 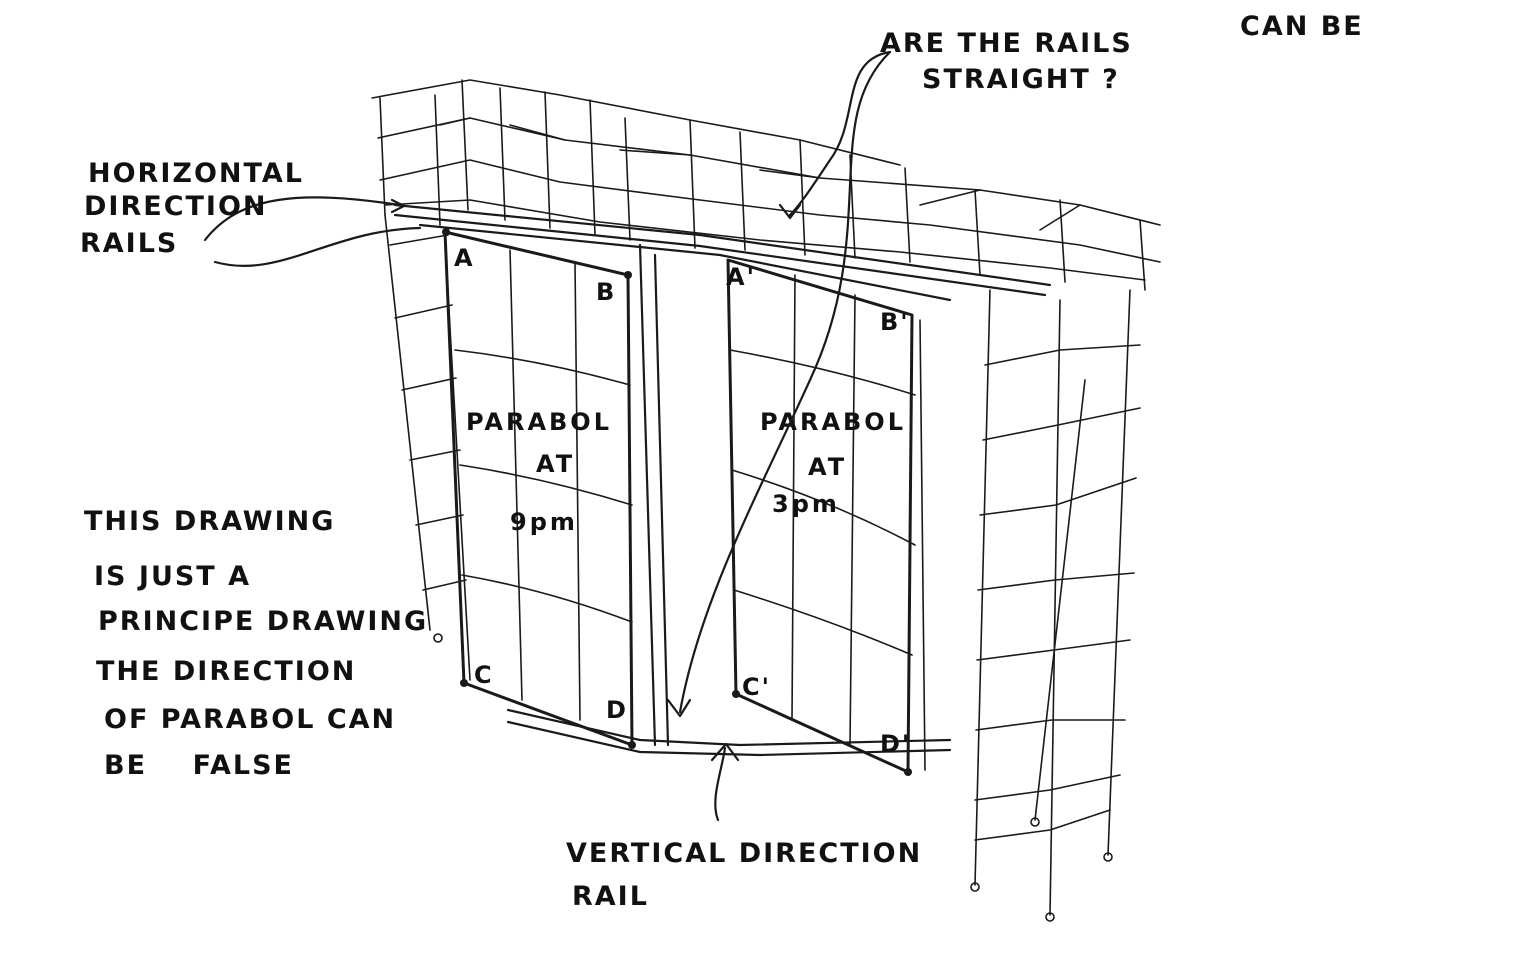 I want to click on left-panel-line-3: 9pm, so click(x=544, y=522).